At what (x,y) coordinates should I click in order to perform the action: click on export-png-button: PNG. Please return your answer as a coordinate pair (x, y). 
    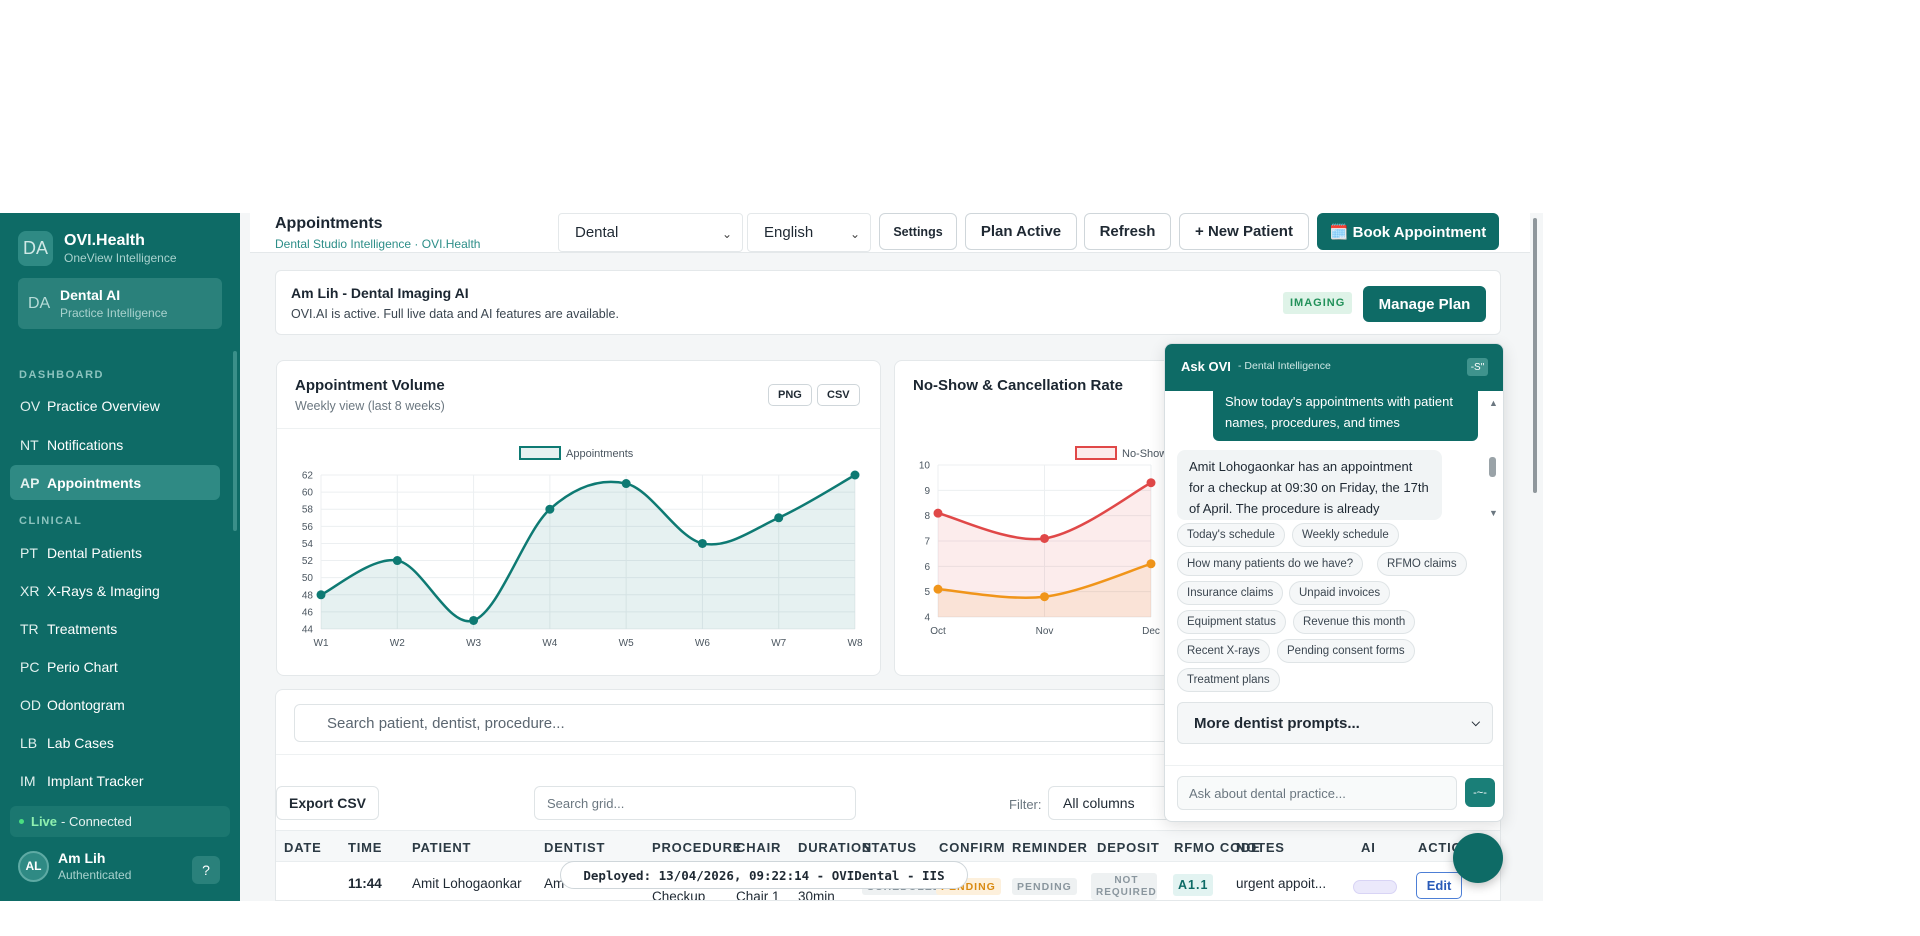
    Looking at the image, I should click on (790, 395).